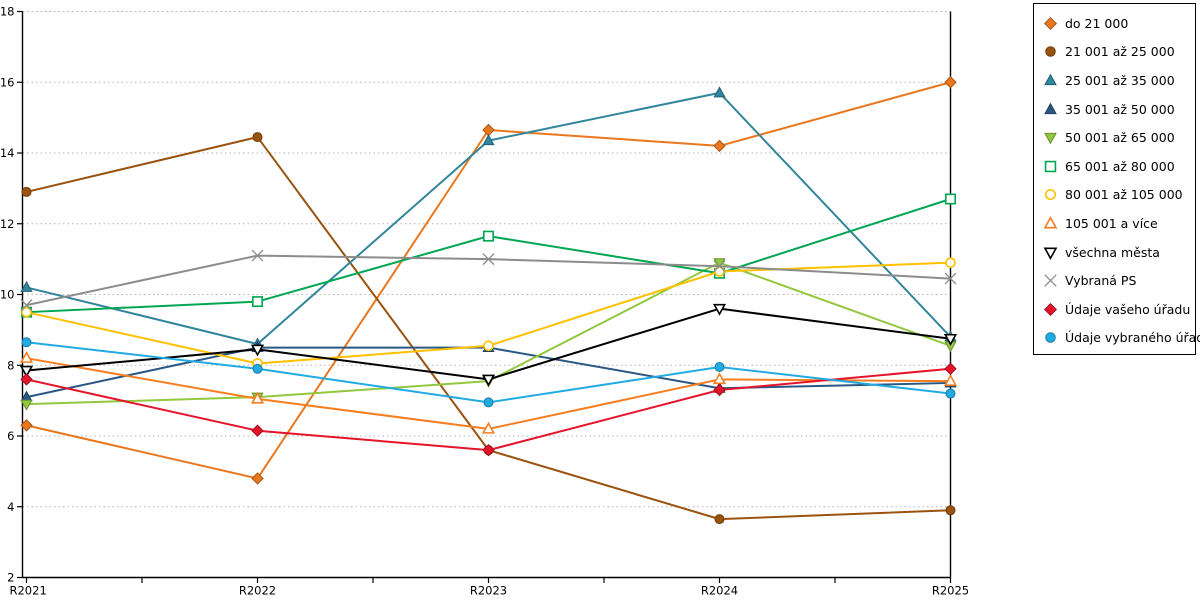 Image resolution: width=1200 pixels, height=600 pixels. Describe the element at coordinates (1132, 338) in the screenshot. I see `legend-label: Údaje vybraného úřadu` at that location.